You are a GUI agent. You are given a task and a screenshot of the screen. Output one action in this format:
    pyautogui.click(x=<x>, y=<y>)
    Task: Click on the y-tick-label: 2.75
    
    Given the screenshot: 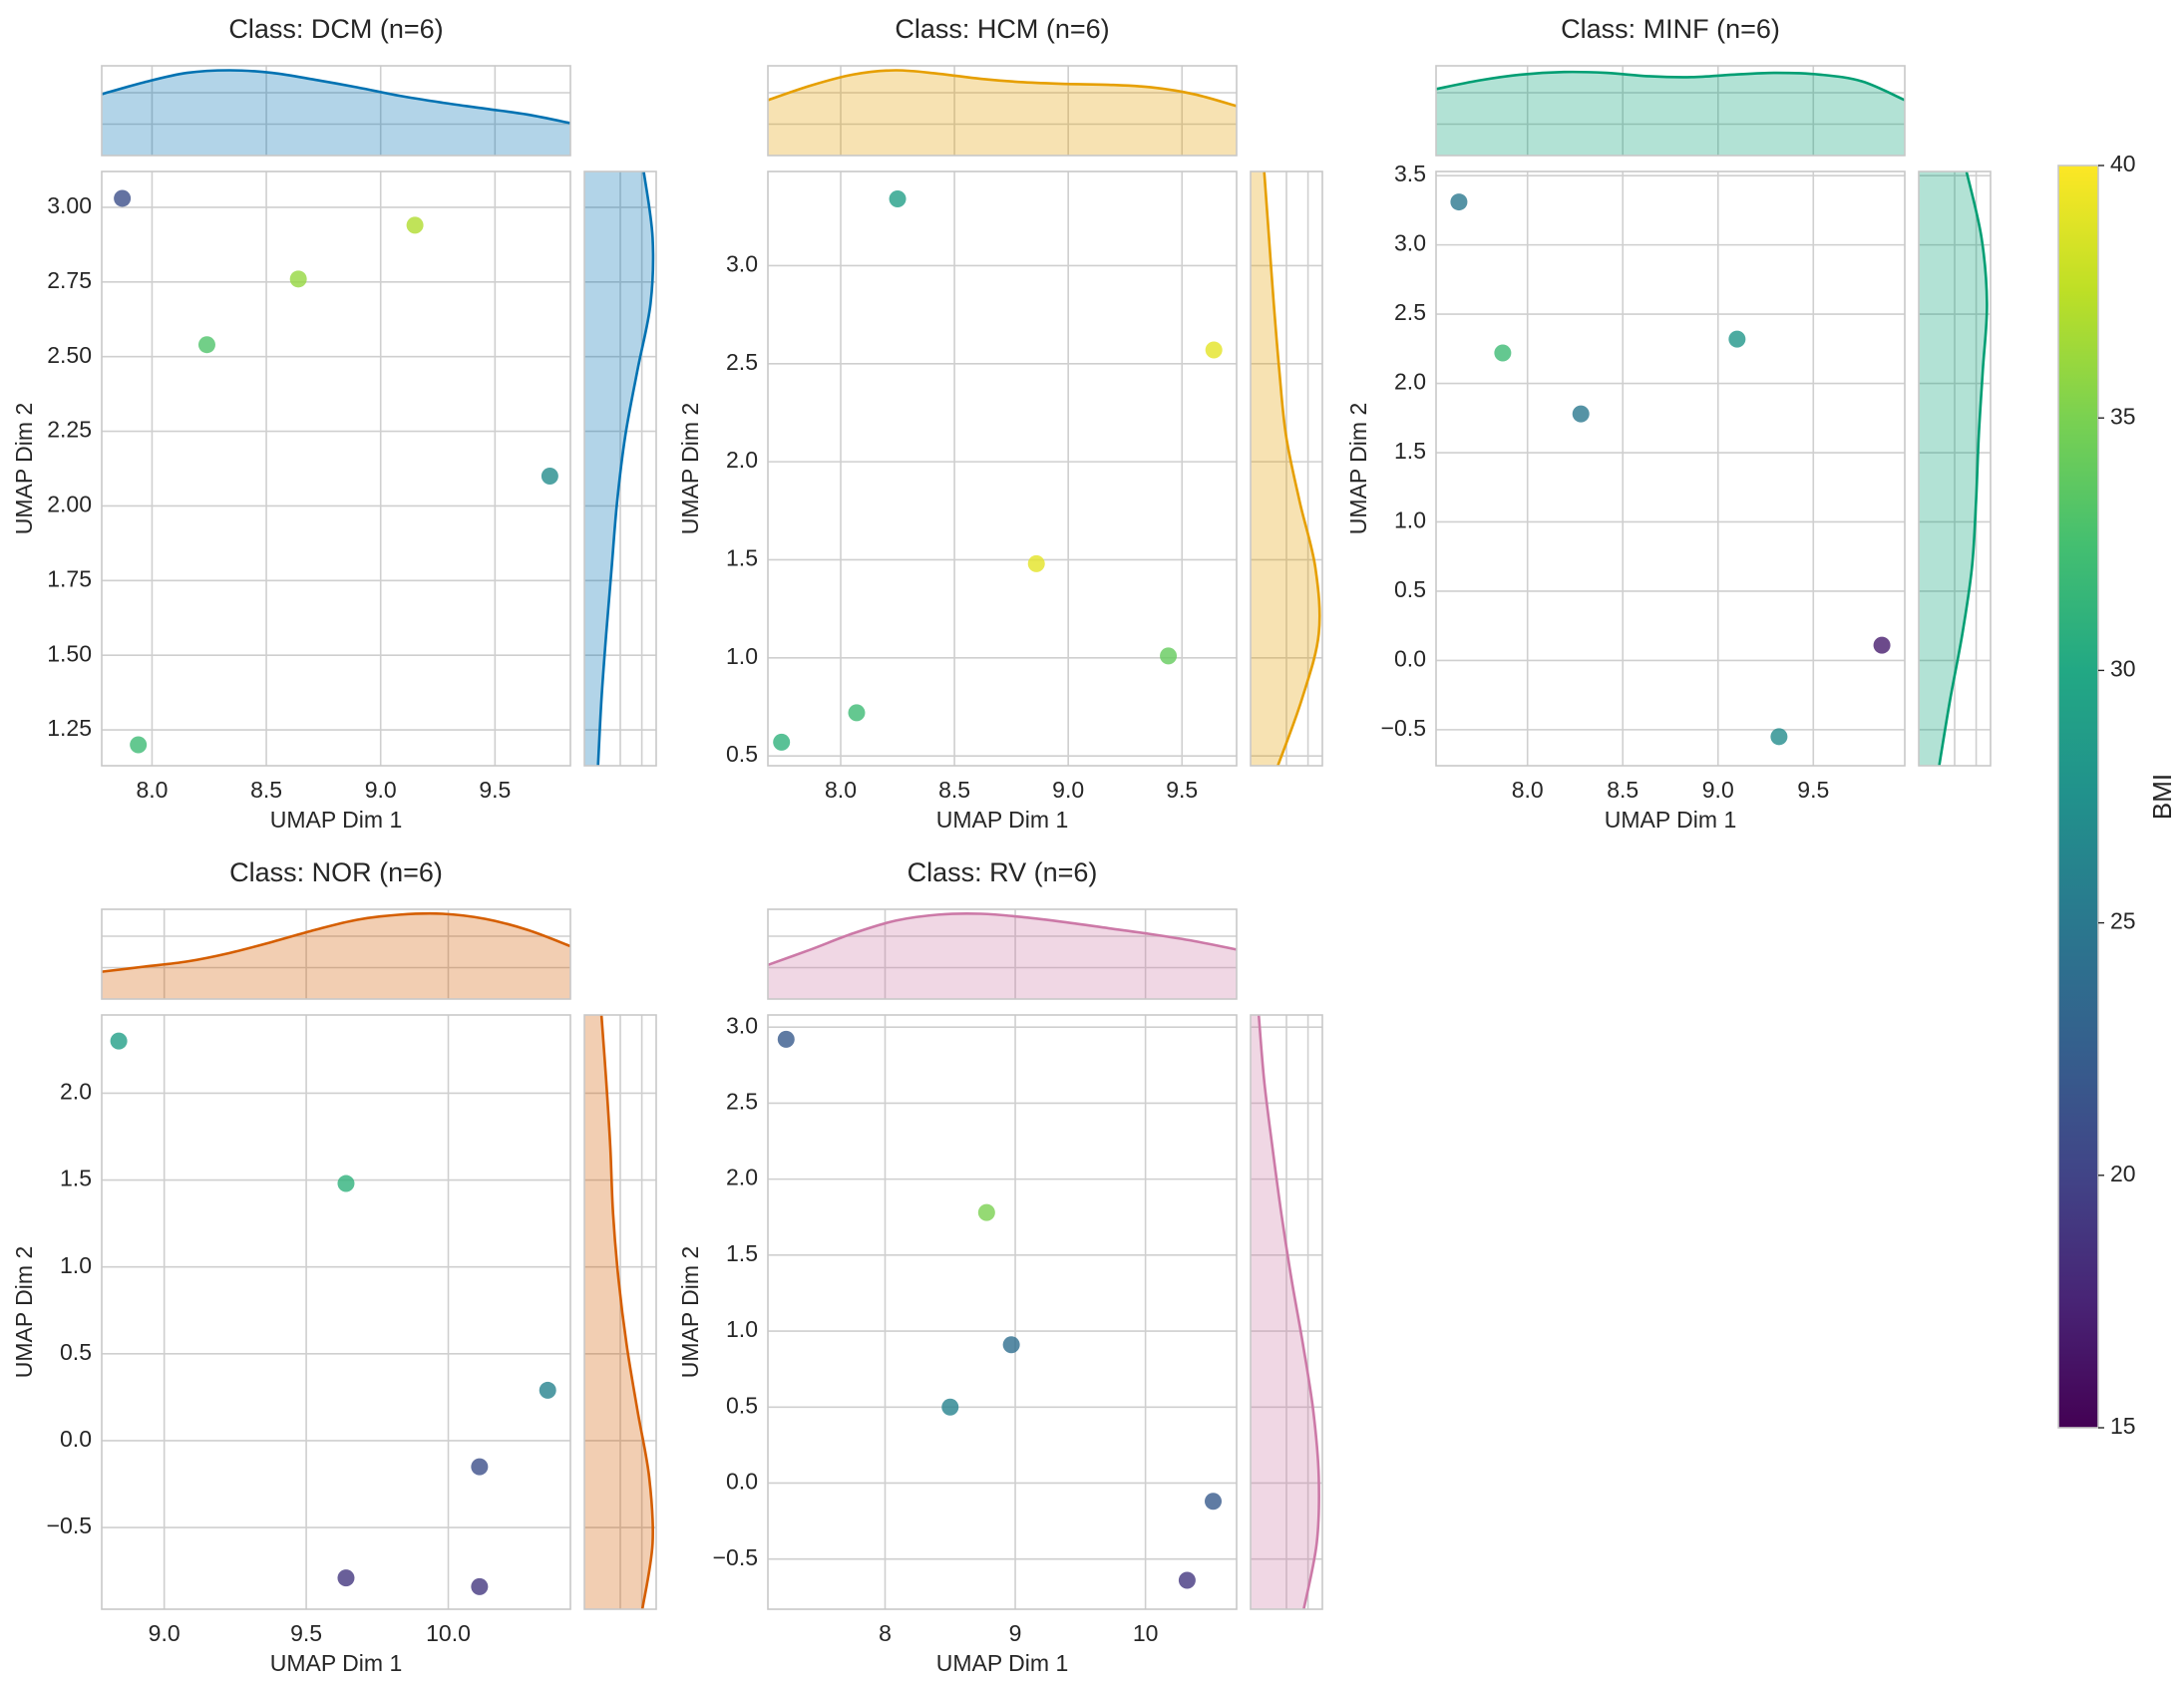 What is the action you would take?
    pyautogui.click(x=69, y=280)
    